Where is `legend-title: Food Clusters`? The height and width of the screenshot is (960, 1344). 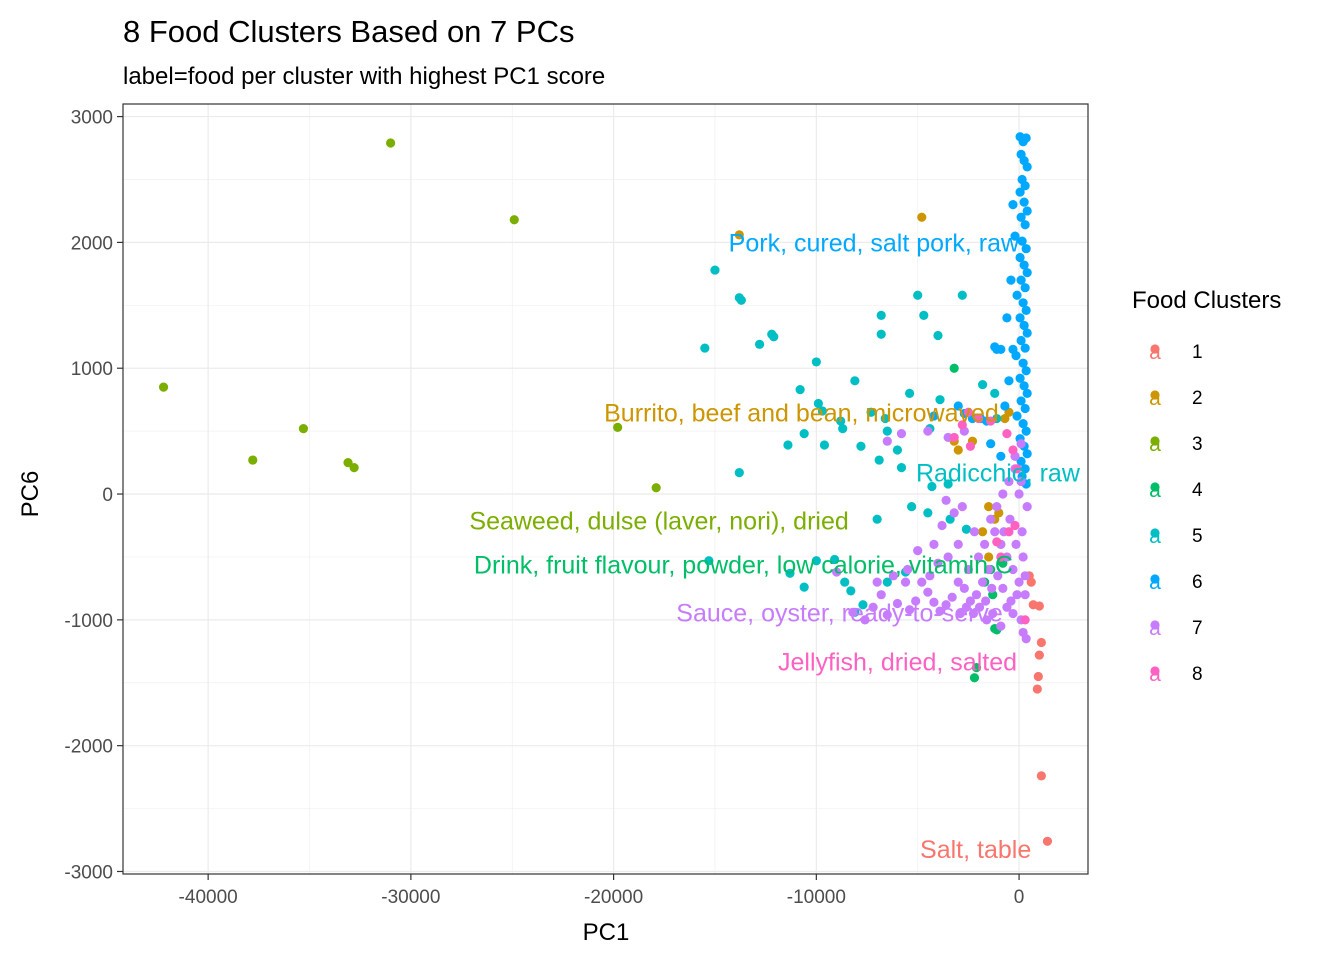
legend-title: Food Clusters is located at coordinates (1206, 300).